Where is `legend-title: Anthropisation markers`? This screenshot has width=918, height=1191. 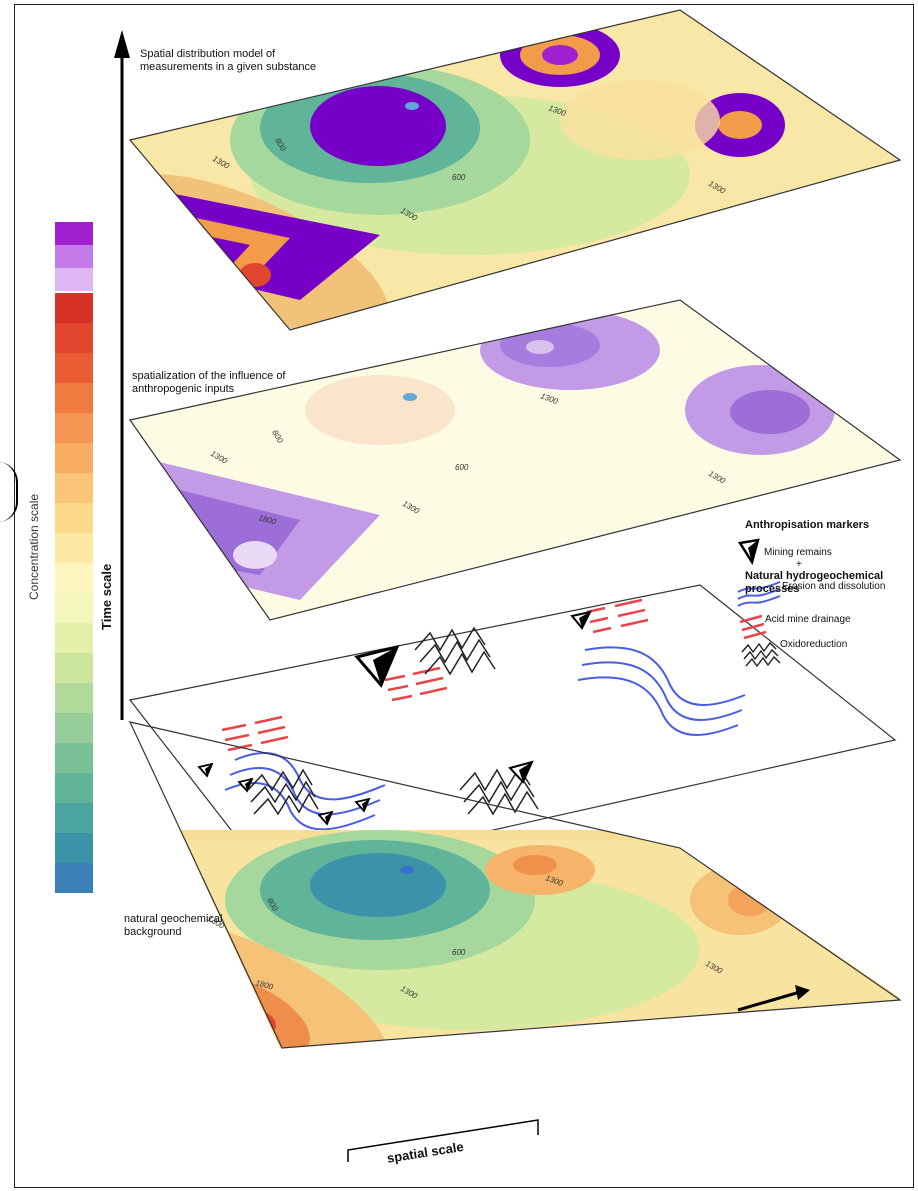 legend-title: Anthropisation markers is located at coordinates (807, 525).